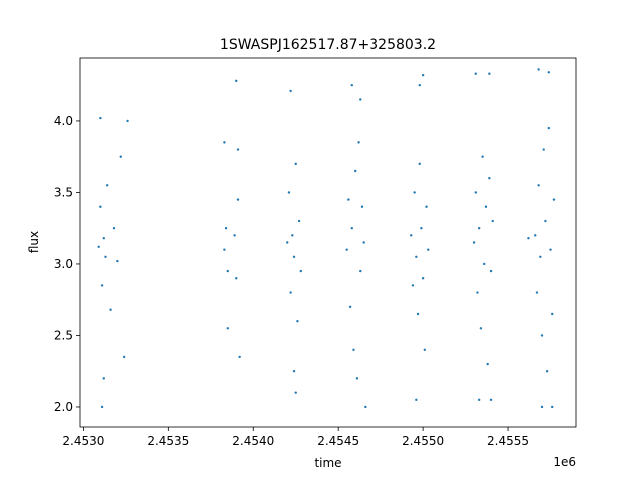  I want to click on y-tick-label: 4.0, so click(63, 121).